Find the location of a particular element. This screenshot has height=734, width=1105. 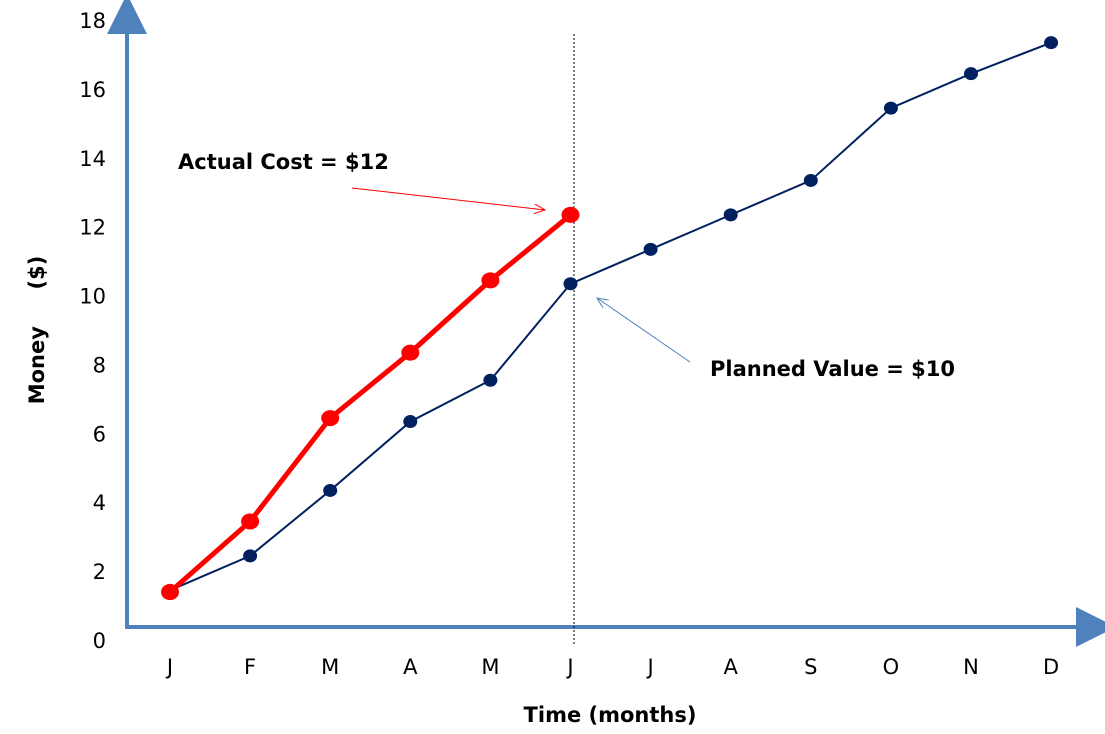

x-tick-label: F is located at coordinates (250, 667).